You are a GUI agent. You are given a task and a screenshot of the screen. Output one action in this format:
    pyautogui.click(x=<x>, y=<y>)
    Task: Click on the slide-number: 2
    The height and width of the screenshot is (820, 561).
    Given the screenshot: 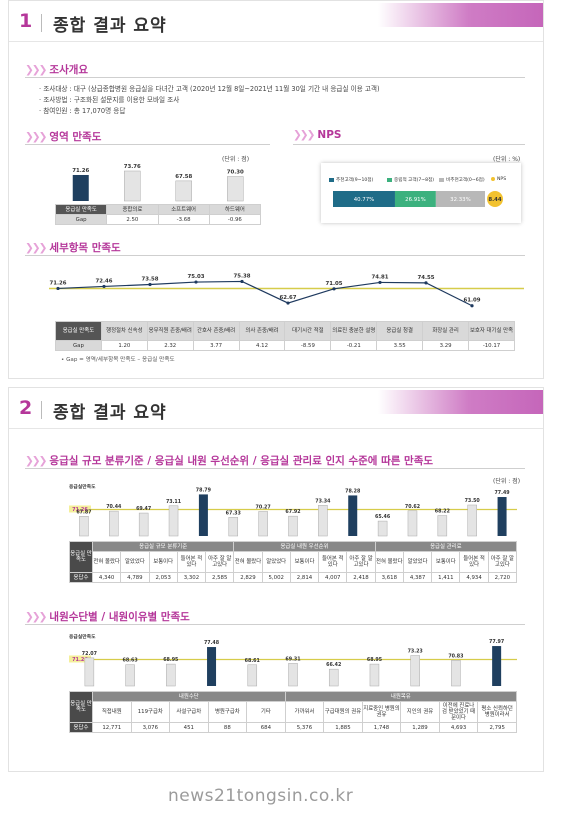 What is the action you would take?
    pyautogui.click(x=26, y=408)
    